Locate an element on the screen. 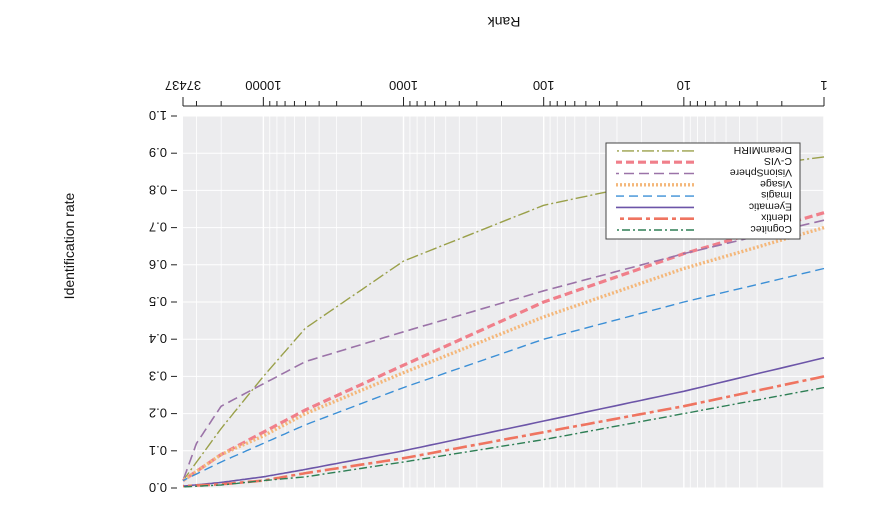 This screenshot has height=531, width=892. legend-label: VisionSphere is located at coordinates (761, 173).